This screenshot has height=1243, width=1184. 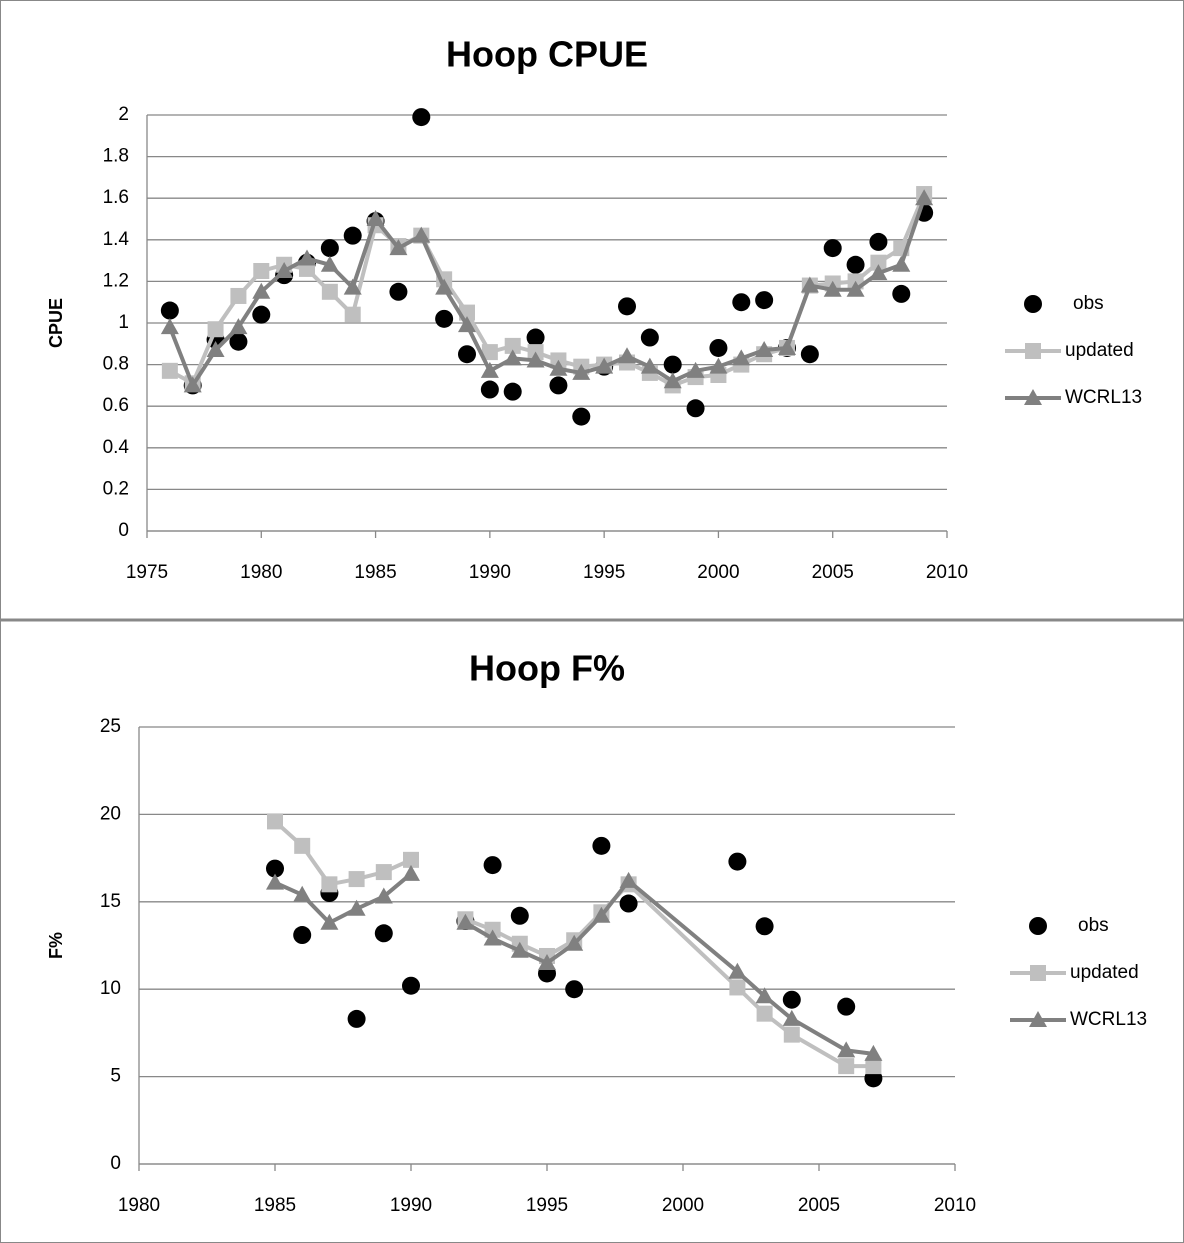 I want to click on y-axis-label: CPUE, so click(x=56, y=323).